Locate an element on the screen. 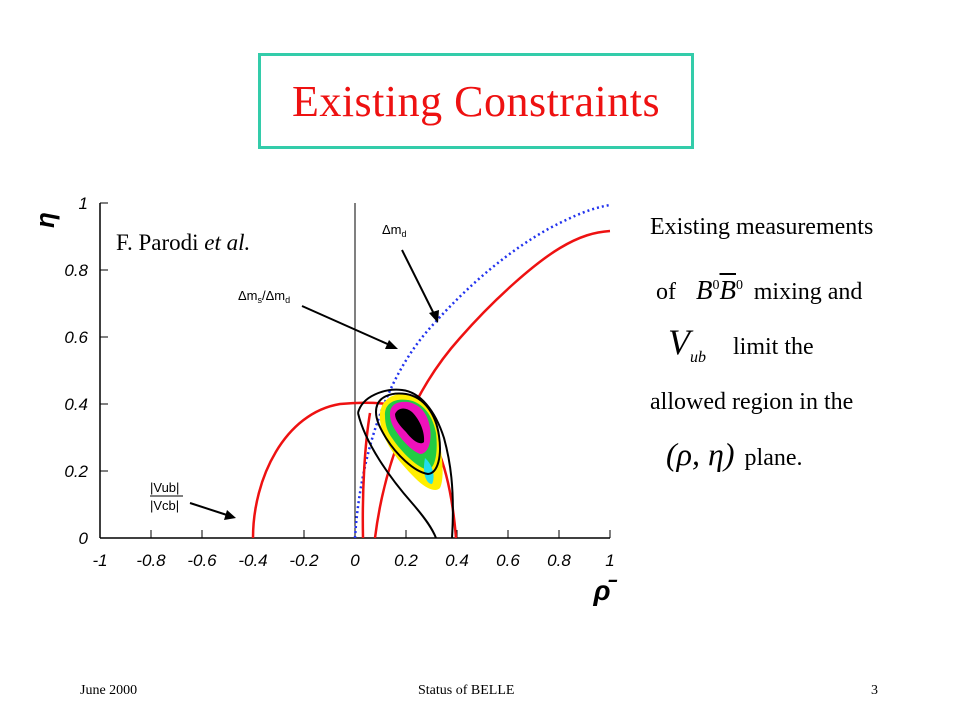  b0-bbar0-math: B0B0 is located at coordinates (723, 290).